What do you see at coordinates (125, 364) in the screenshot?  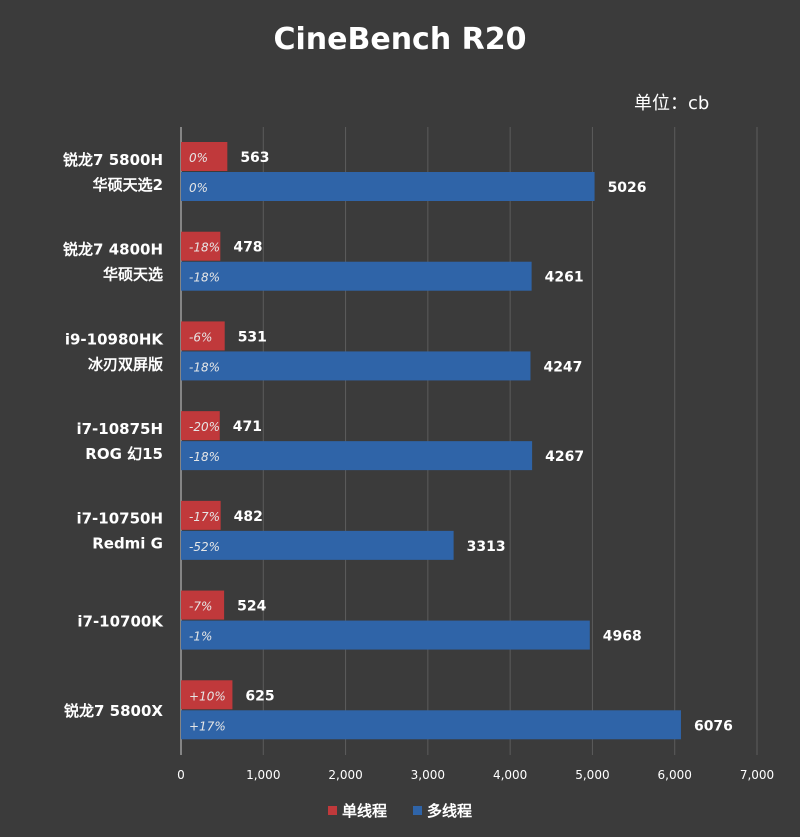 I see `category-sublabel: 冰刃双屏版` at bounding box center [125, 364].